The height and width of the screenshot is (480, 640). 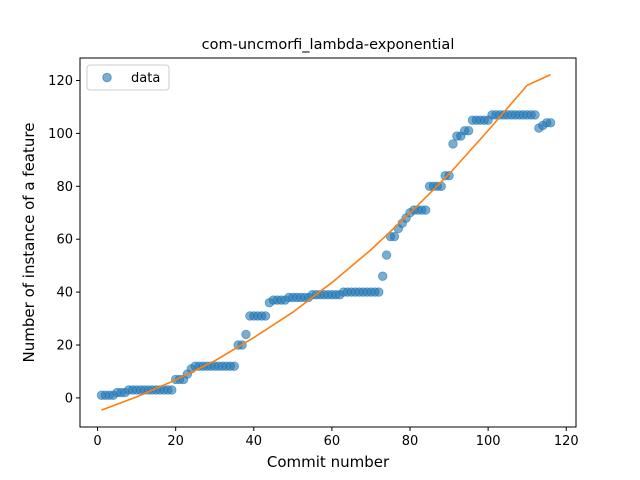 What do you see at coordinates (64, 346) in the screenshot?
I see `y-tick-label: 20` at bounding box center [64, 346].